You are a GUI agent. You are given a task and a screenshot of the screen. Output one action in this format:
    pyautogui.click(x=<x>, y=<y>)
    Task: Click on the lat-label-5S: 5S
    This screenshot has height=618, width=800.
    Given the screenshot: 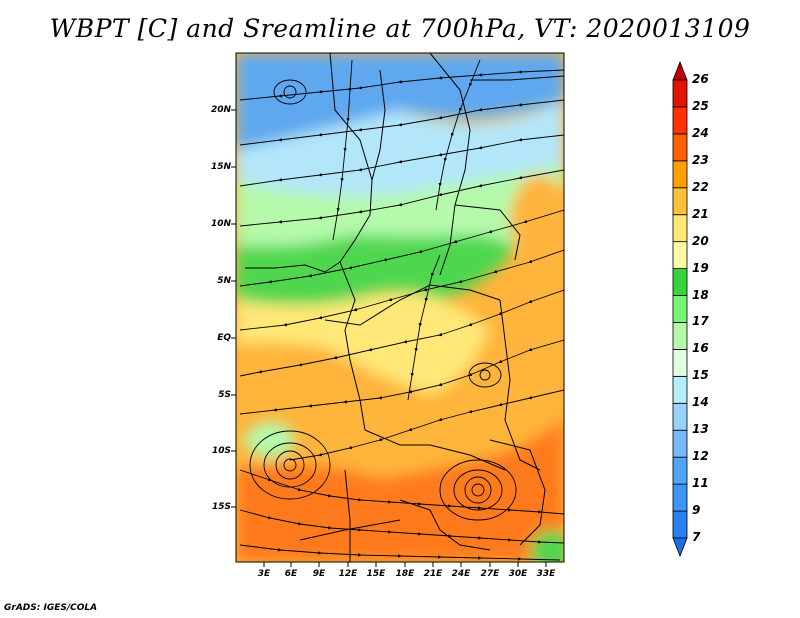 What is the action you would take?
    pyautogui.click(x=224, y=395)
    